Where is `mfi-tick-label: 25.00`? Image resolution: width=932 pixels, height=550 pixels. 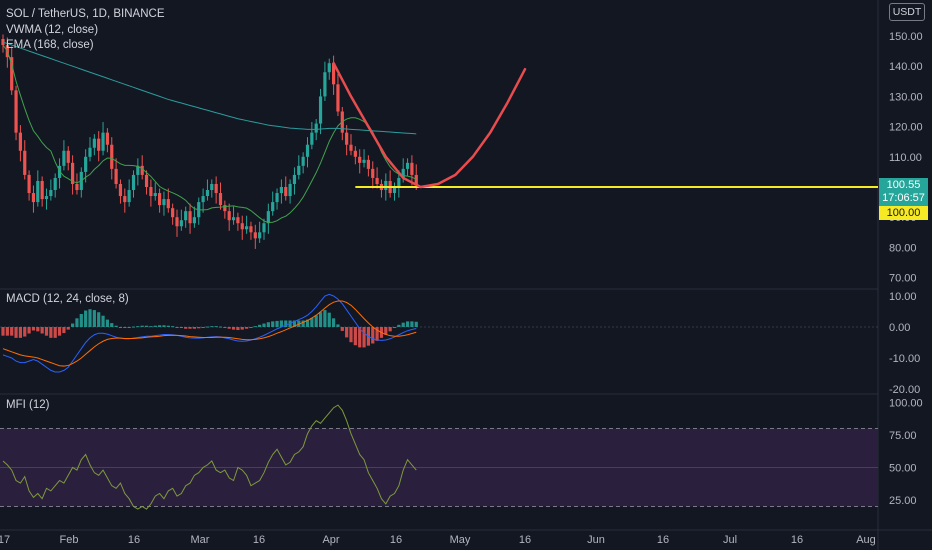
mfi-tick-label: 25.00 is located at coordinates (903, 501).